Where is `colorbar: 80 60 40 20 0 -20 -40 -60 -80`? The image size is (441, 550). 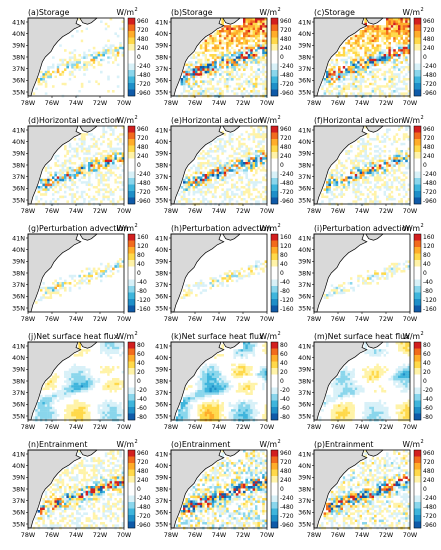
colorbar: 80 60 40 20 0 -20 -40 -60 -80 is located at coordinates (423, 381).